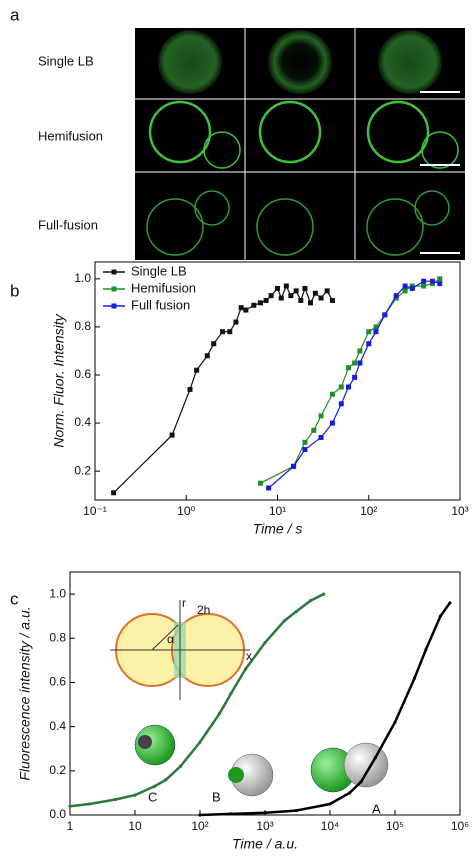 The height and width of the screenshot is (862, 472). I want to click on row-label: Full-fusion, so click(68, 224).